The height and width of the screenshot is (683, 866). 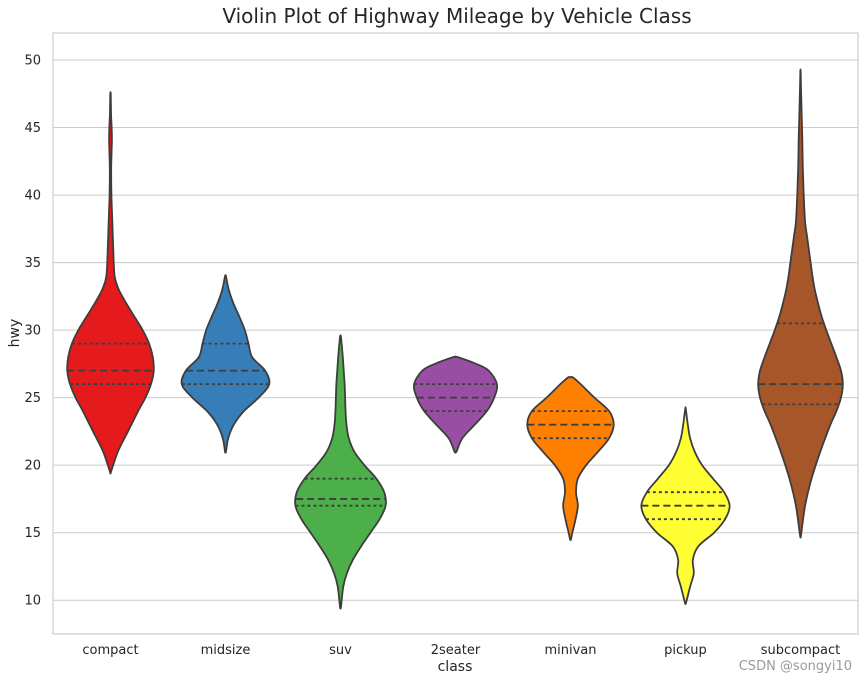 I want to click on violin-body-subcompact, so click(x=800, y=303).